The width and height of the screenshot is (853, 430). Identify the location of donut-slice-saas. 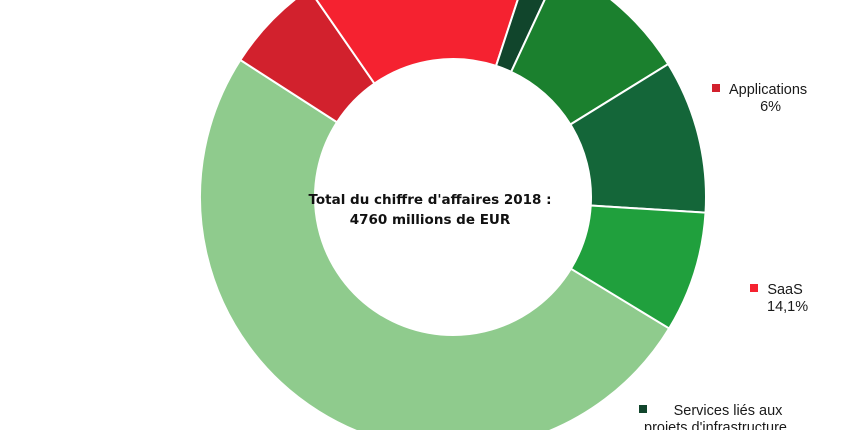
(417, 42).